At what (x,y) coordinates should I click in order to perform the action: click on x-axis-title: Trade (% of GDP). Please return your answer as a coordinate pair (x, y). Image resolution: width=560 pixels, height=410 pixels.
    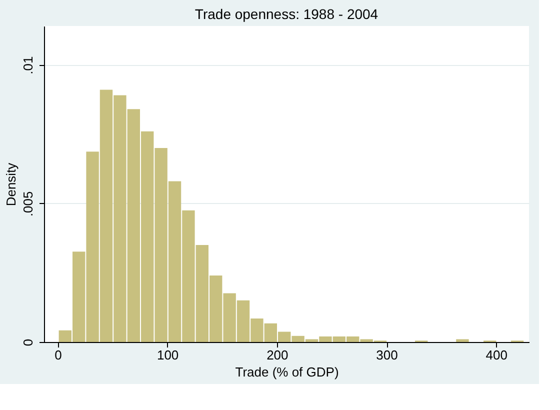
    Looking at the image, I should click on (287, 372).